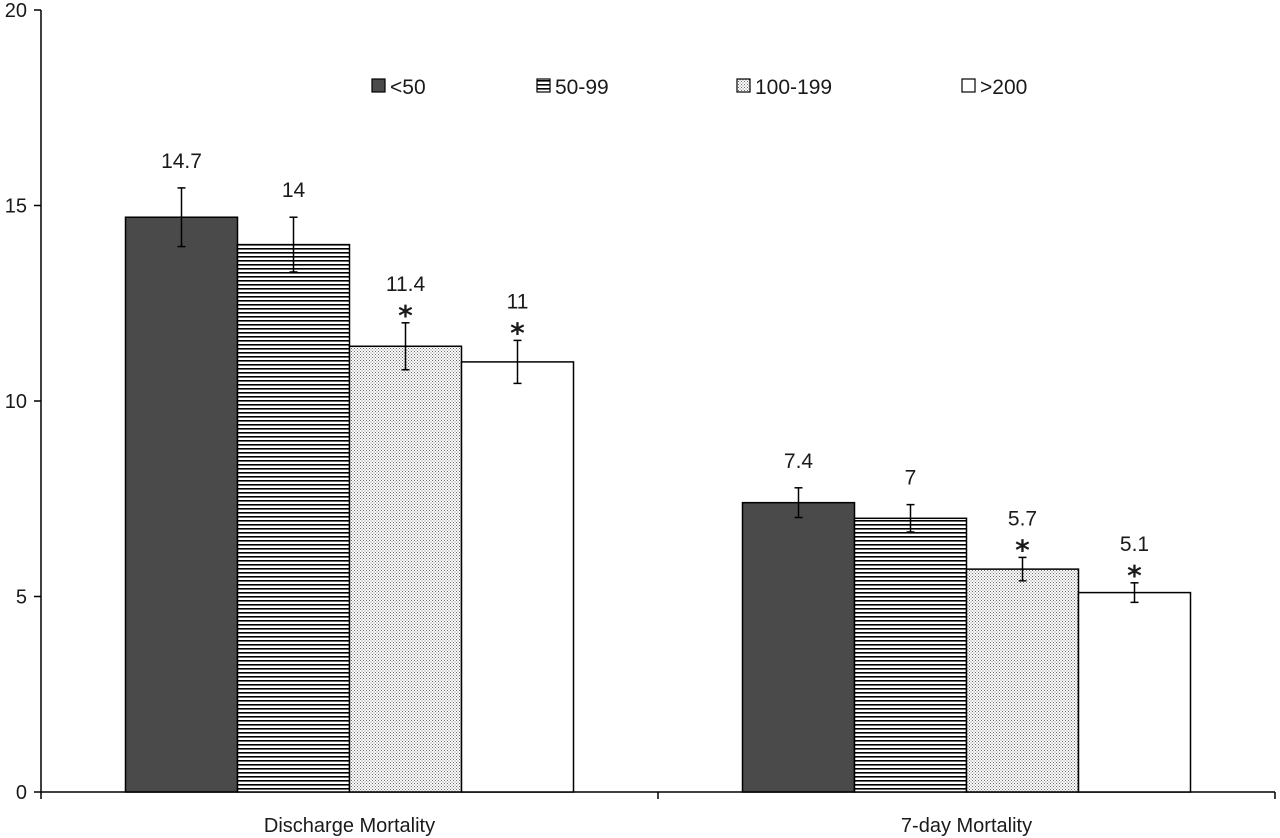 This screenshot has height=838, width=1280. I want to click on y-tick-label: 20, so click(16, 11).